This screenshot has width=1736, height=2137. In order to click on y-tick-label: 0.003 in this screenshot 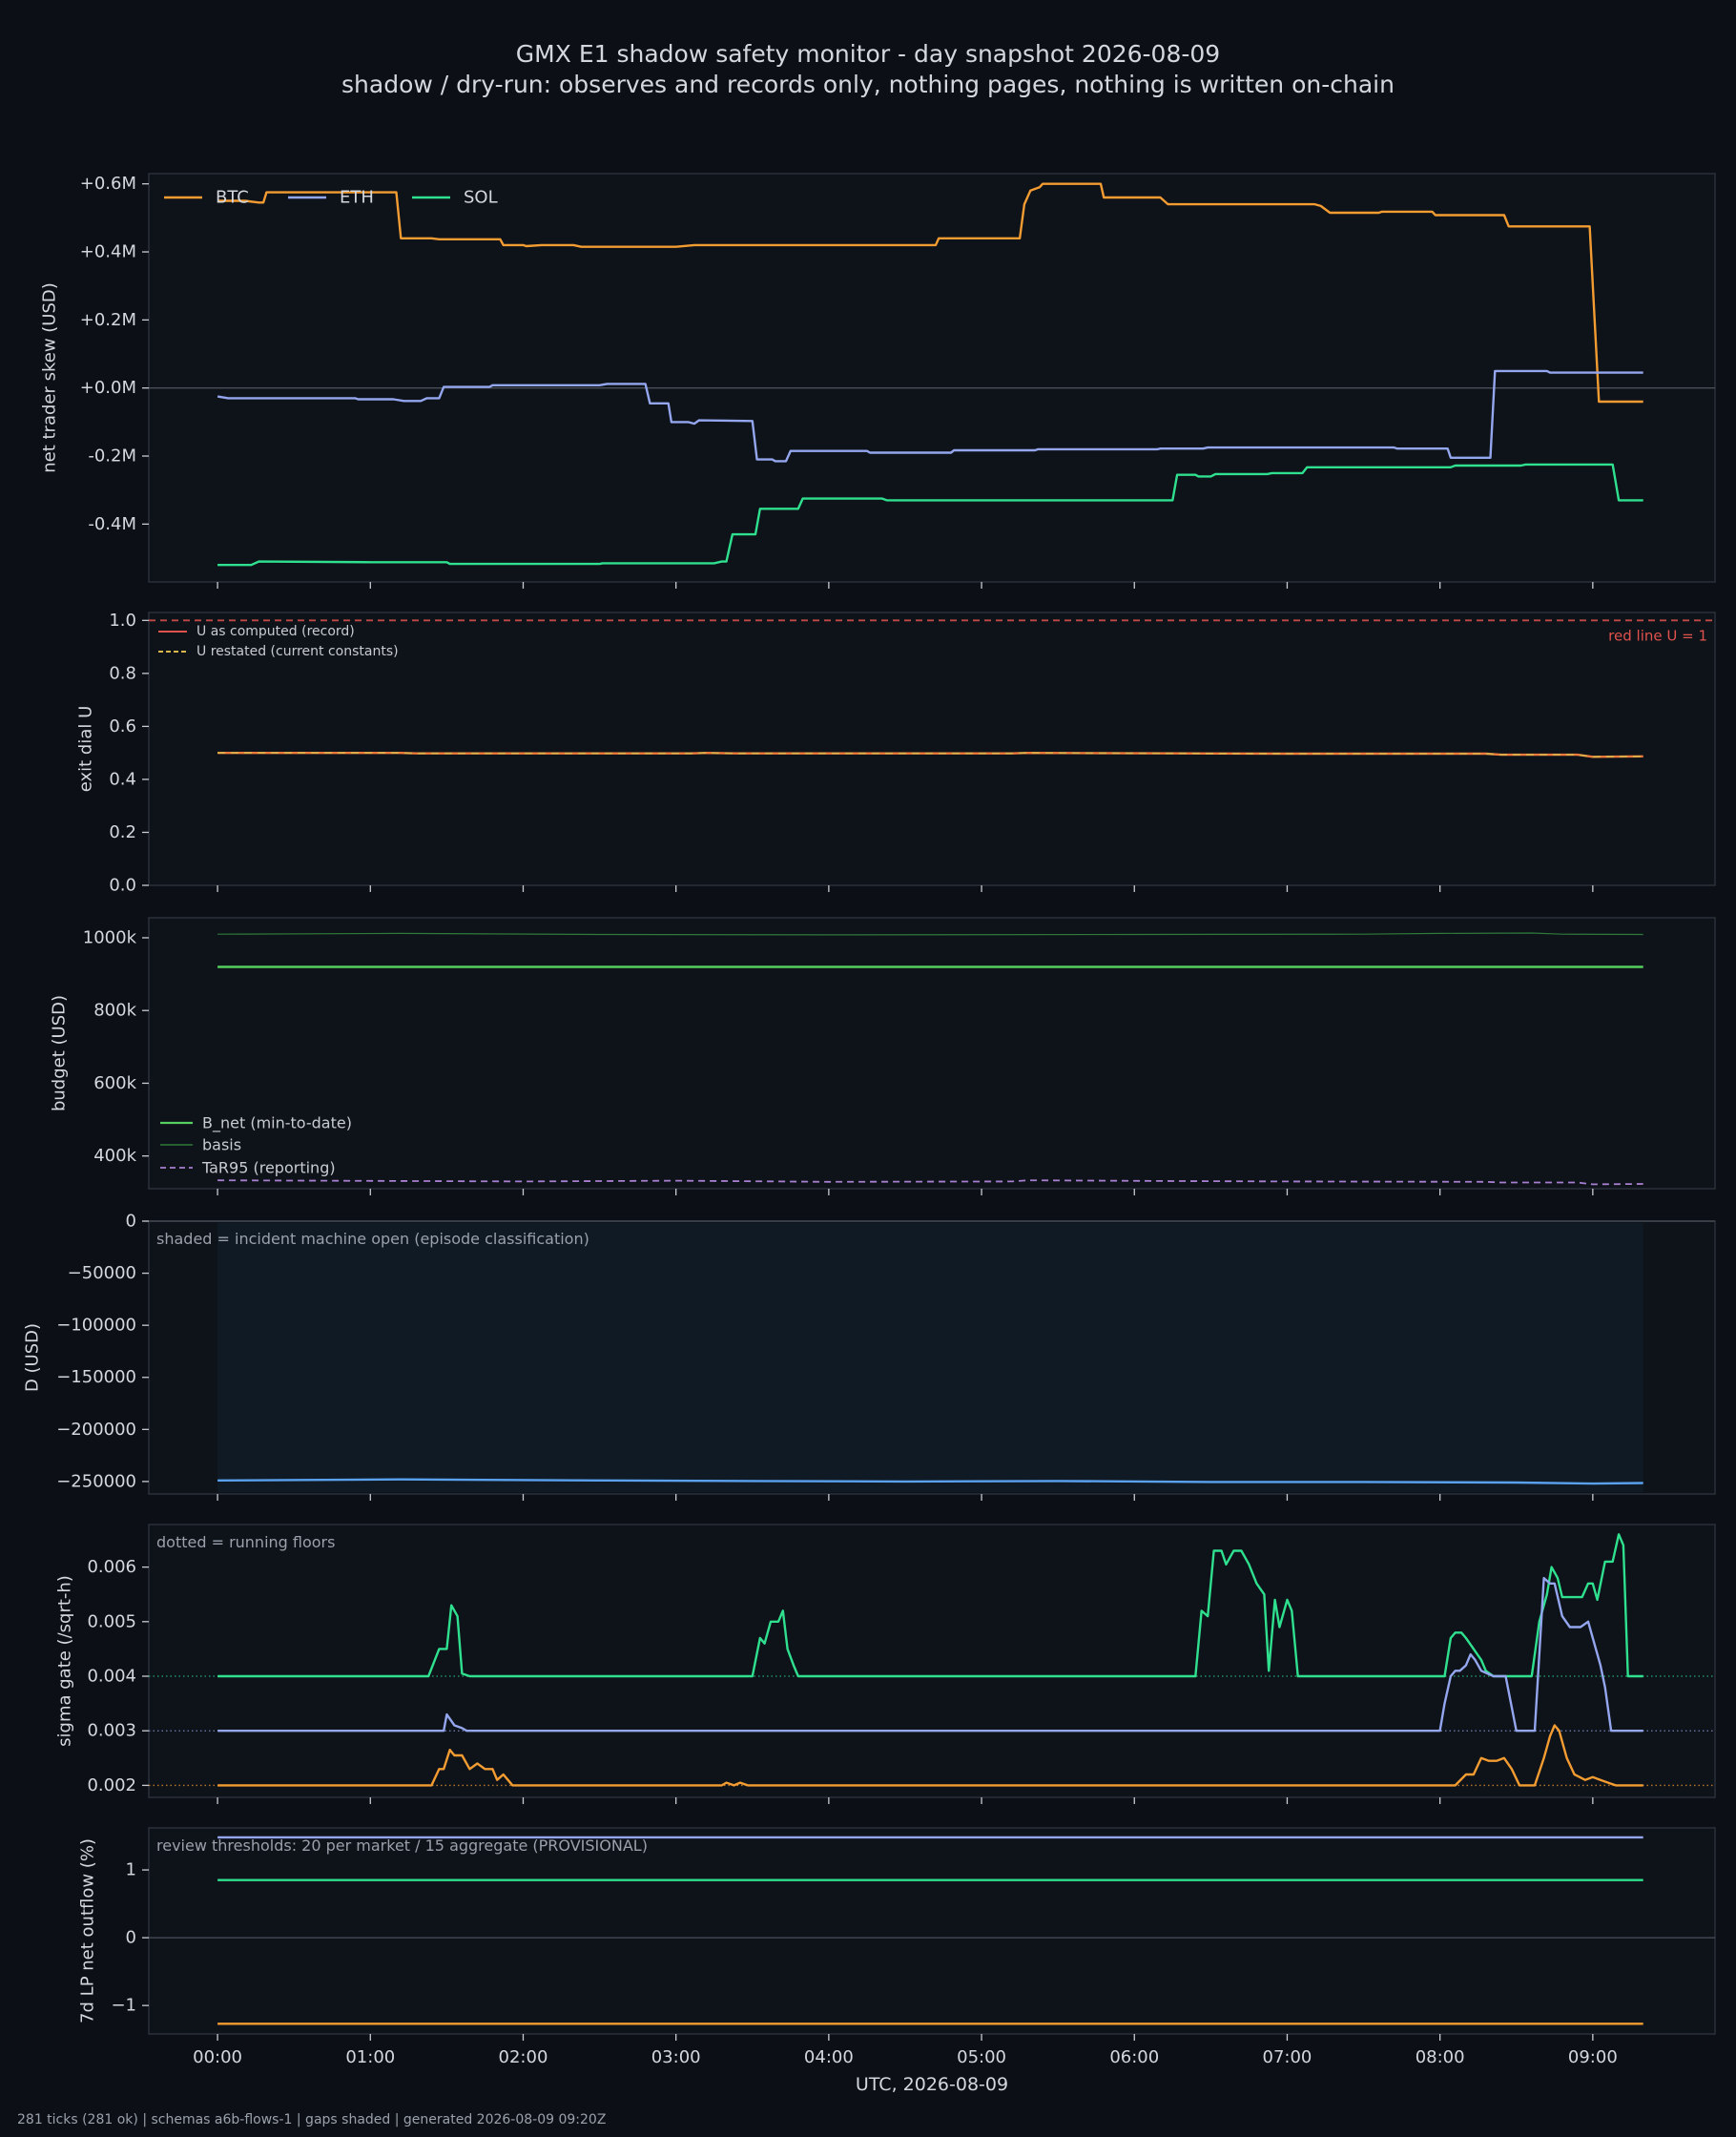, I will do `click(111, 1731)`.